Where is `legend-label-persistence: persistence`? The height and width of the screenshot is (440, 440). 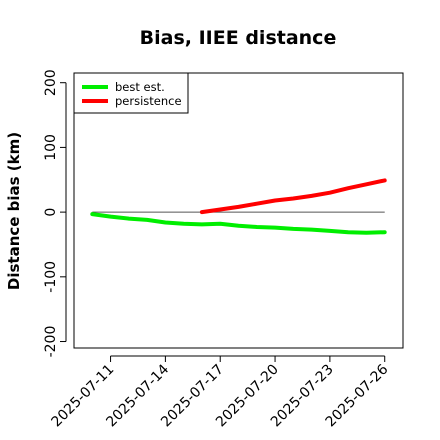 legend-label-persistence: persistence is located at coordinates (148, 101).